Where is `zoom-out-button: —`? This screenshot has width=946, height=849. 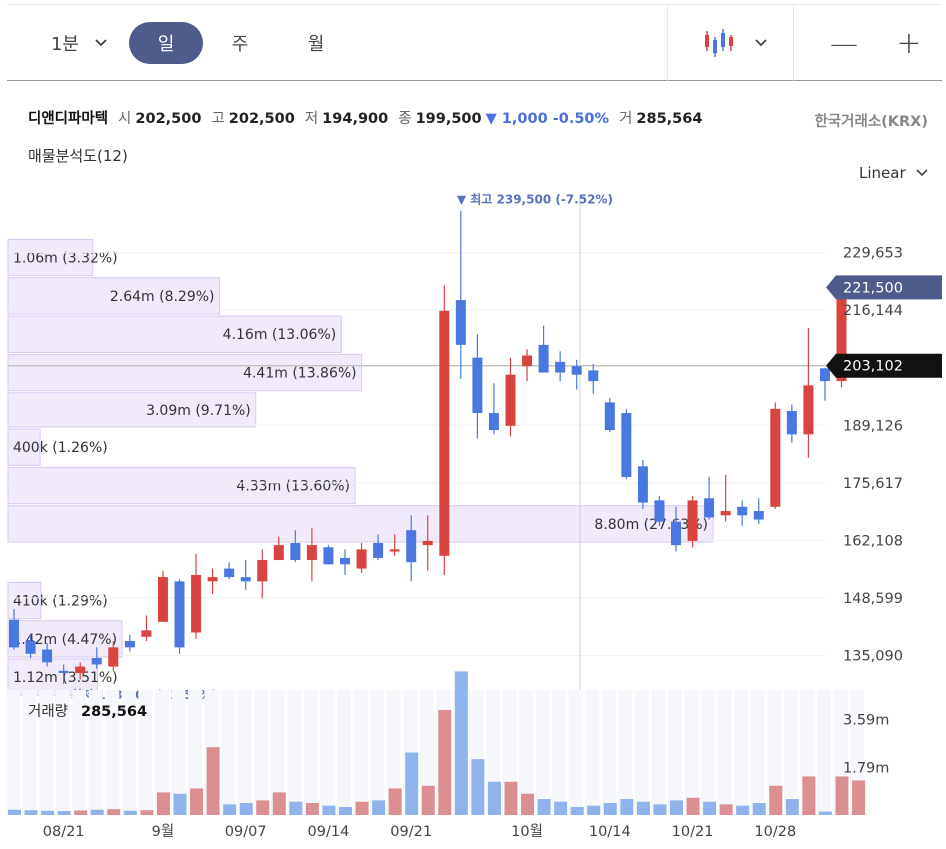 zoom-out-button: — is located at coordinates (844, 43).